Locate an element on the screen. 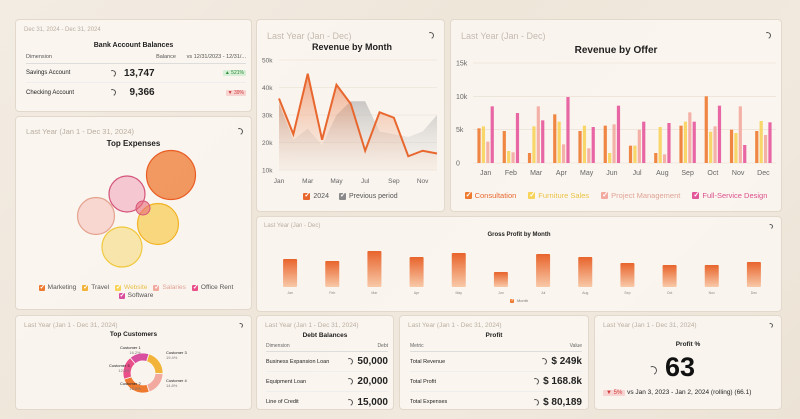 This screenshot has height=419, width=800. bubble-salaries is located at coordinates (96, 216).